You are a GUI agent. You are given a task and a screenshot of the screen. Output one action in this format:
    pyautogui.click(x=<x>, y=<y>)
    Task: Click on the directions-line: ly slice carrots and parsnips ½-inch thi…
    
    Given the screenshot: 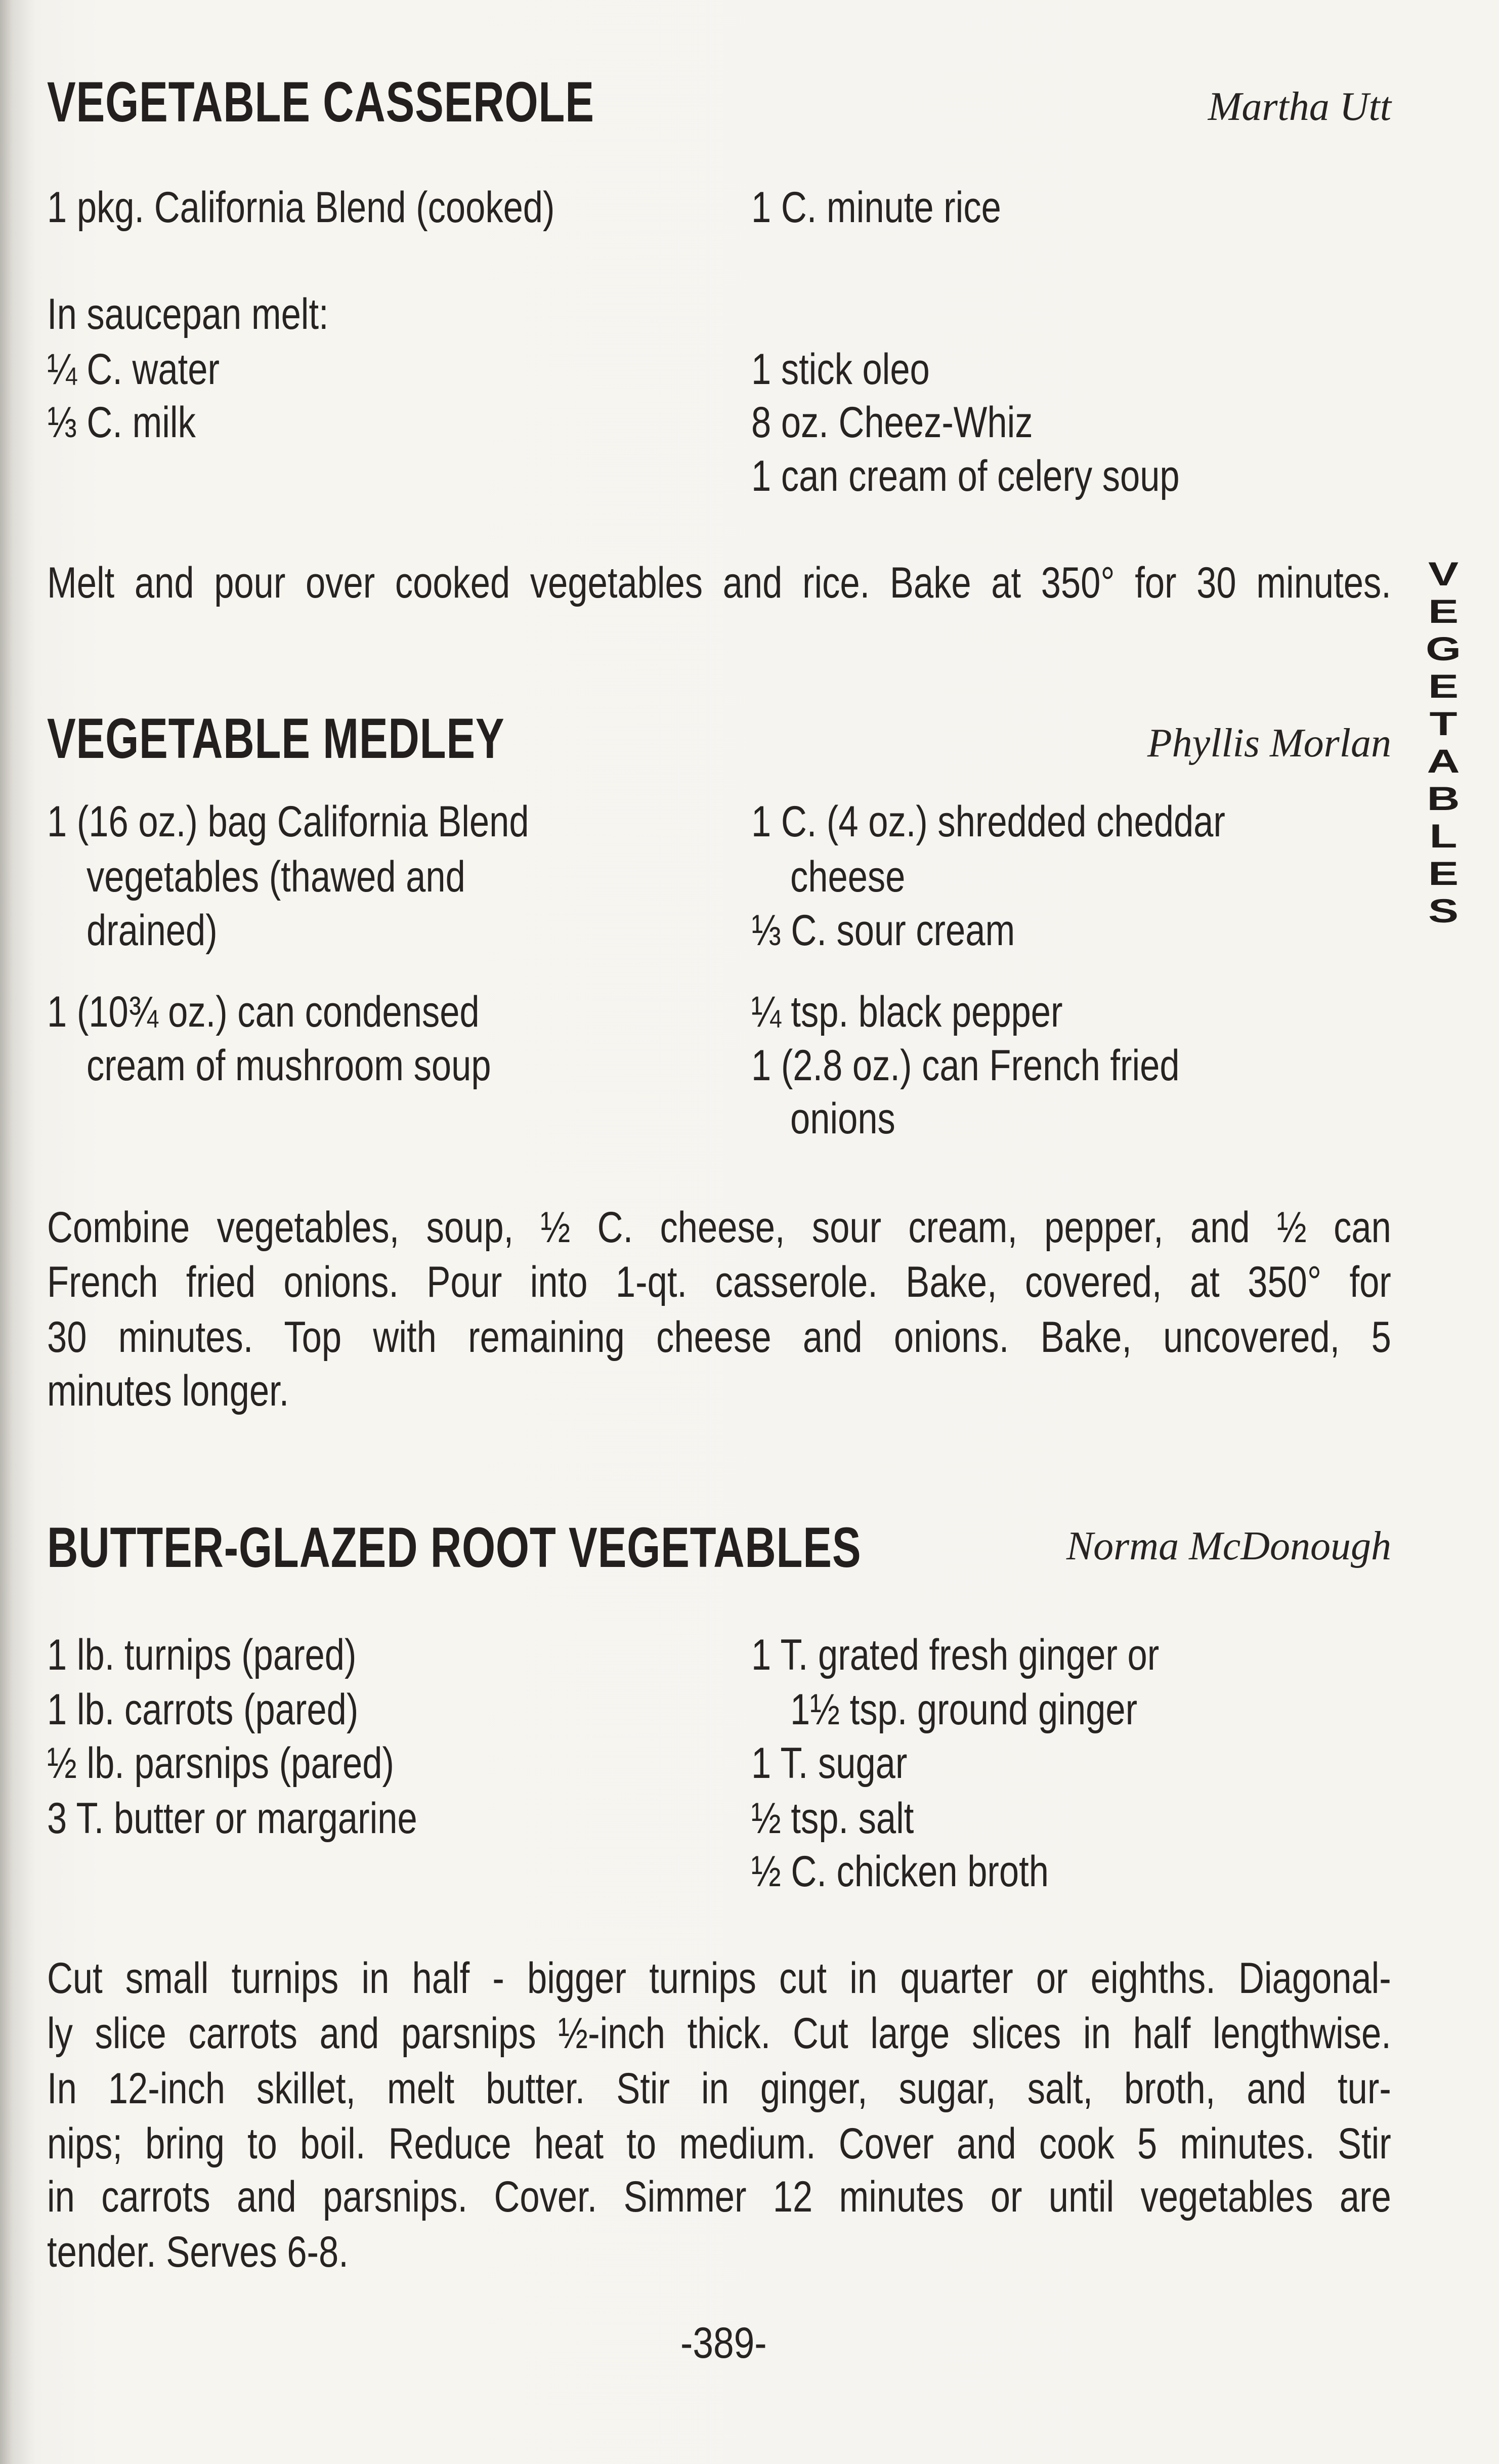 What is the action you would take?
    pyautogui.click(x=719, y=2033)
    